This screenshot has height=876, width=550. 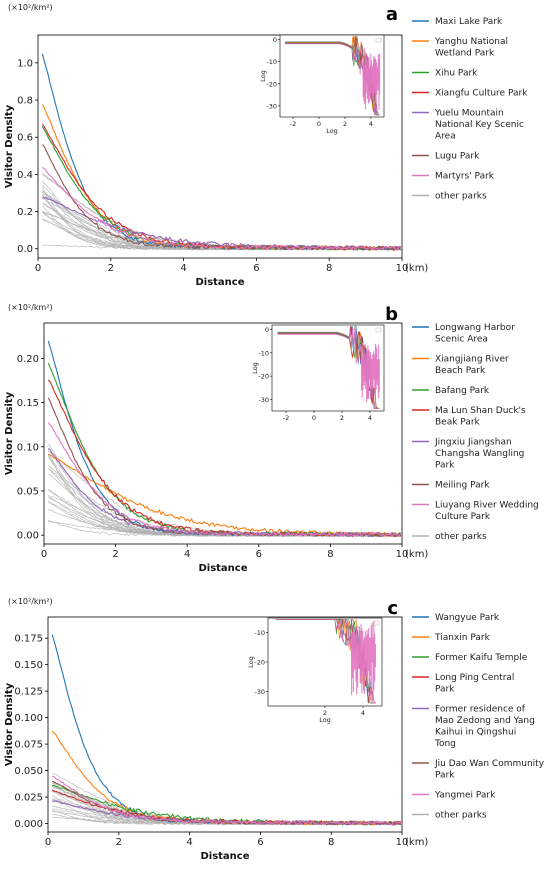 I want to click on legend-label: Yuelu Mountain National Key Scenic Area, so click(x=479, y=125).